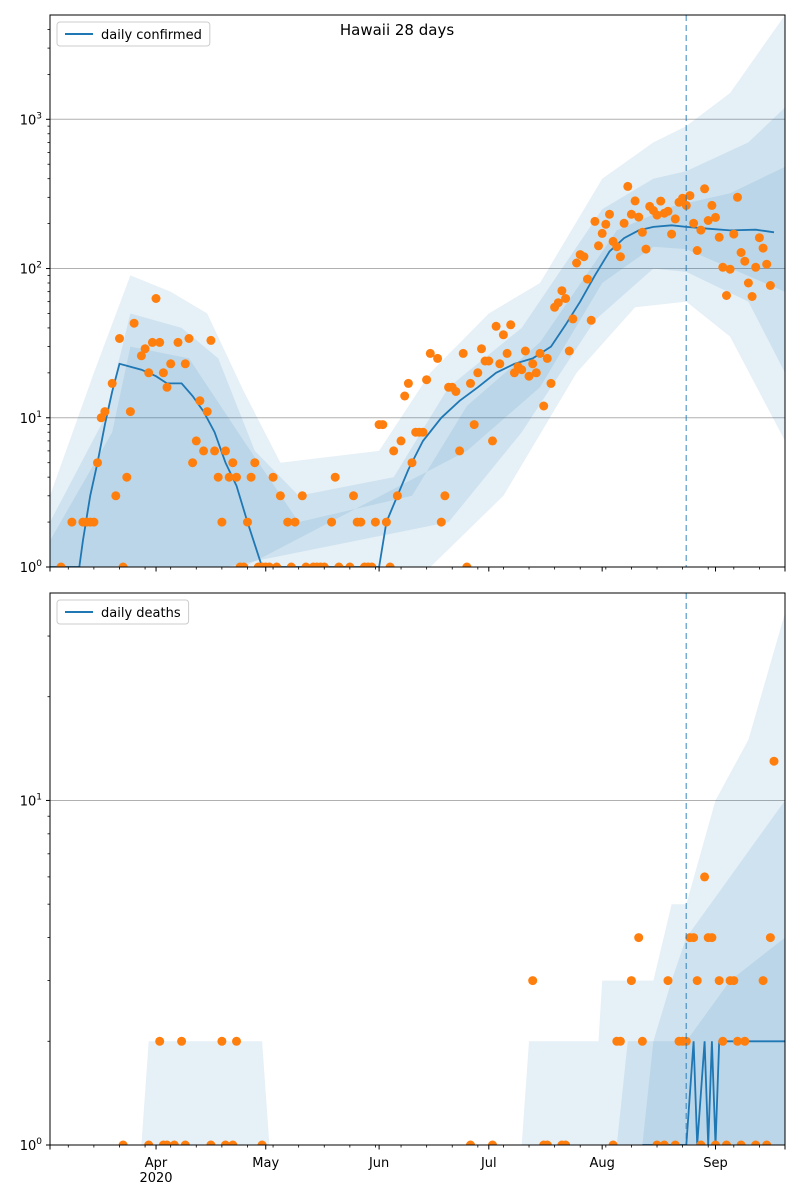  What do you see at coordinates (31, 1145) in the screenshot?
I see `y-tick-label: 100` at bounding box center [31, 1145].